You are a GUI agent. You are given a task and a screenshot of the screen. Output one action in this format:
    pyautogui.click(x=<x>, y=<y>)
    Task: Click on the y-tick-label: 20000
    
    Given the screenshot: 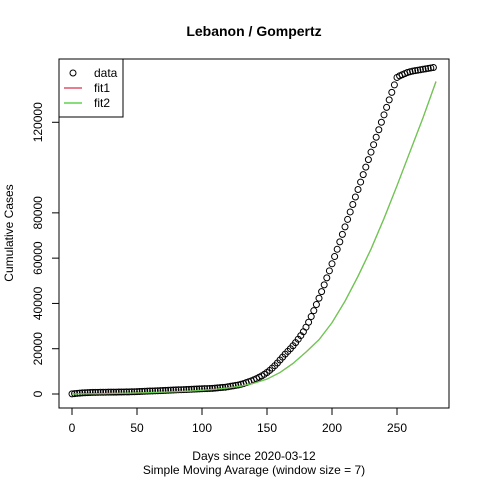 What is the action you would take?
    pyautogui.click(x=38, y=349)
    